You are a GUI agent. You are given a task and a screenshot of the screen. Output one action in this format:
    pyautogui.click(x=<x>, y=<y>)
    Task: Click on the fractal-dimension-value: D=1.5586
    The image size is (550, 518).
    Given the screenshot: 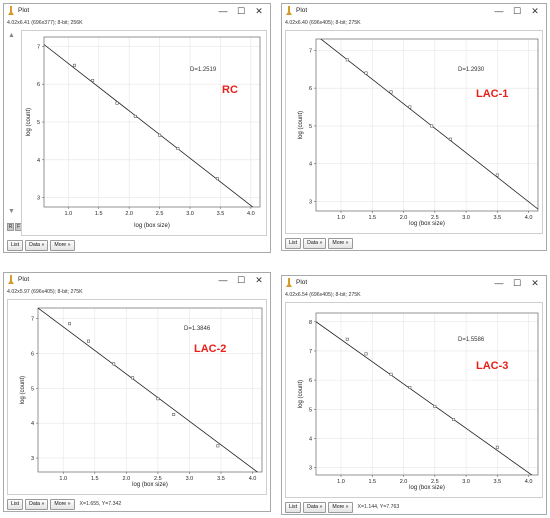 What is the action you would take?
    pyautogui.click(x=471, y=340)
    